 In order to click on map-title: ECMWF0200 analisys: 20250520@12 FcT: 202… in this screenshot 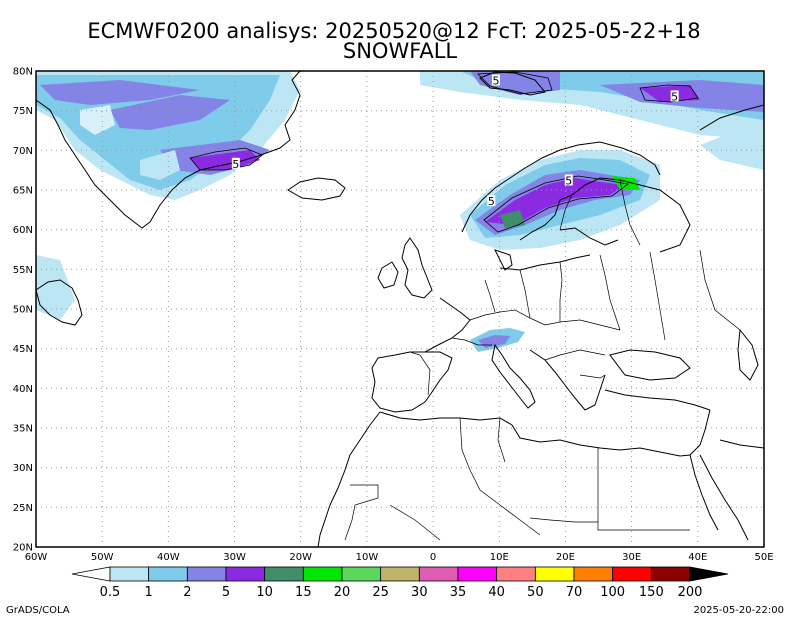, I will do `click(393, 31)`.